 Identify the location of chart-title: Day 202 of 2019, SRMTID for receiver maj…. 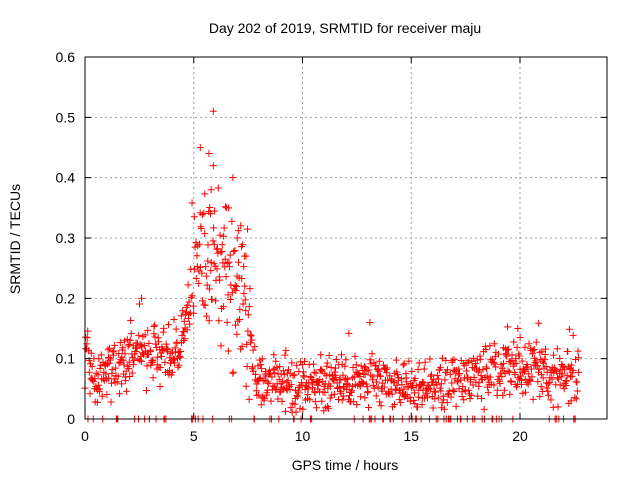
(345, 28).